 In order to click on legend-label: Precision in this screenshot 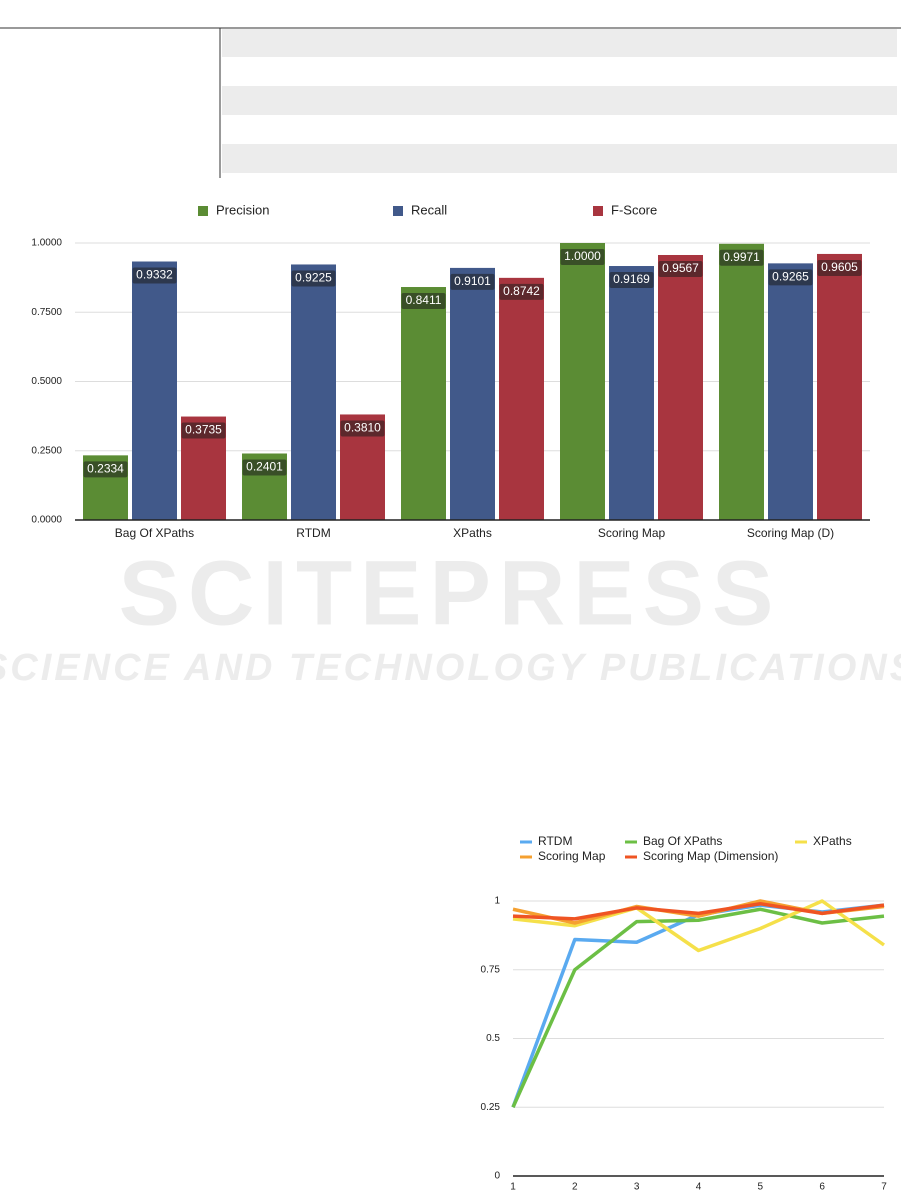, I will do `click(242, 209)`.